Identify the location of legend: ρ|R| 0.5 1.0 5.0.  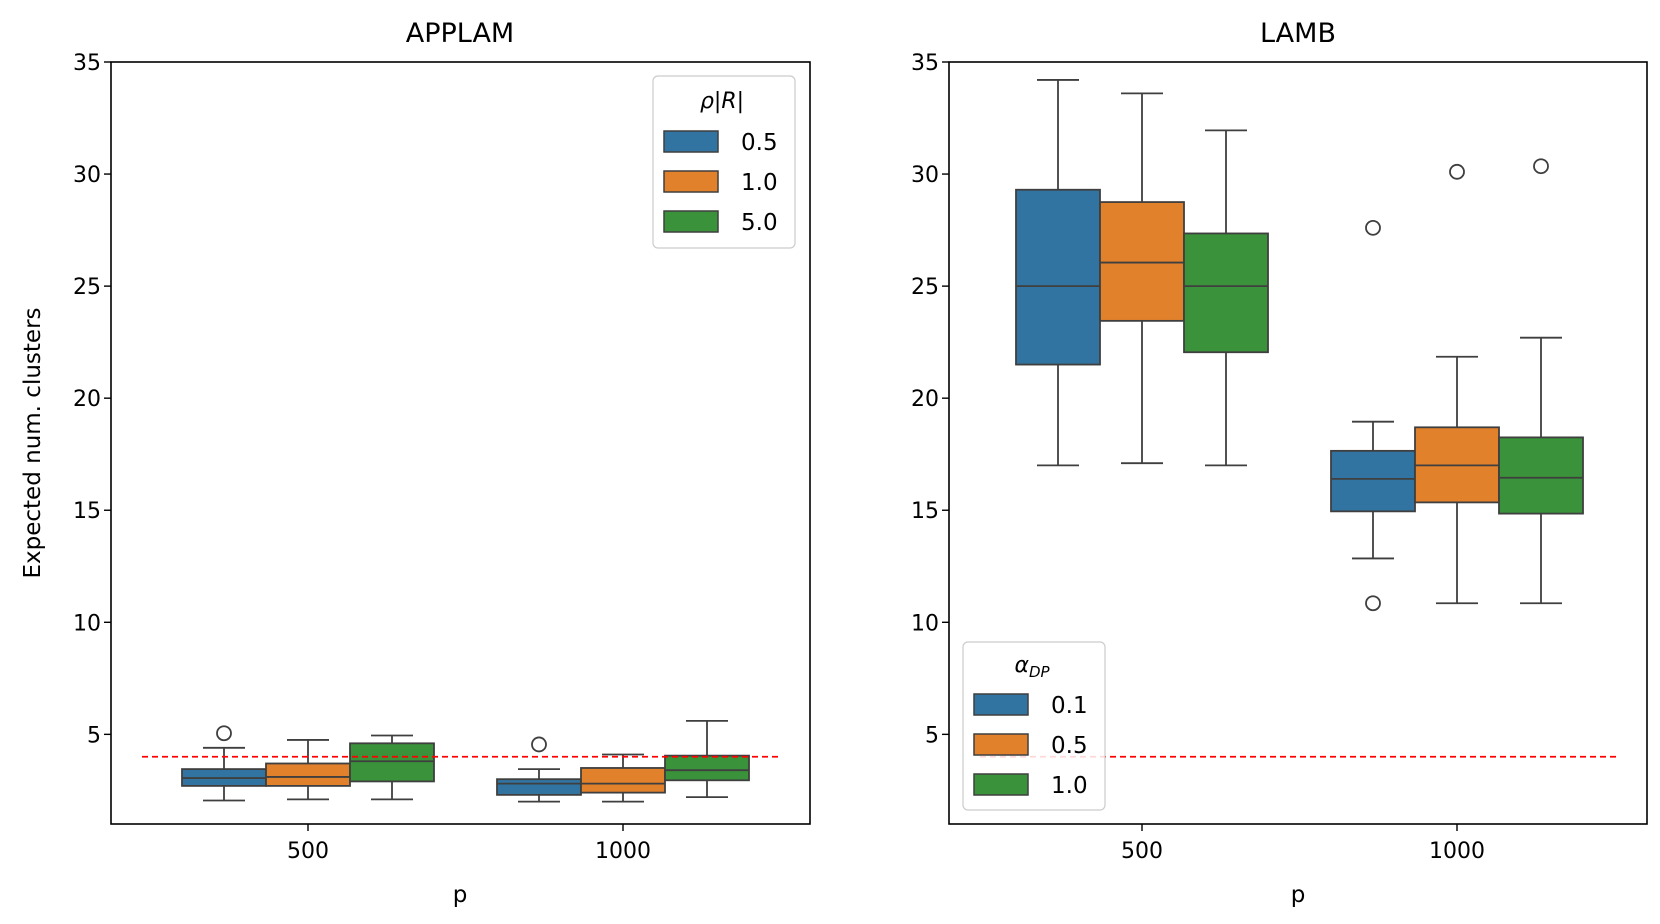
(724, 162).